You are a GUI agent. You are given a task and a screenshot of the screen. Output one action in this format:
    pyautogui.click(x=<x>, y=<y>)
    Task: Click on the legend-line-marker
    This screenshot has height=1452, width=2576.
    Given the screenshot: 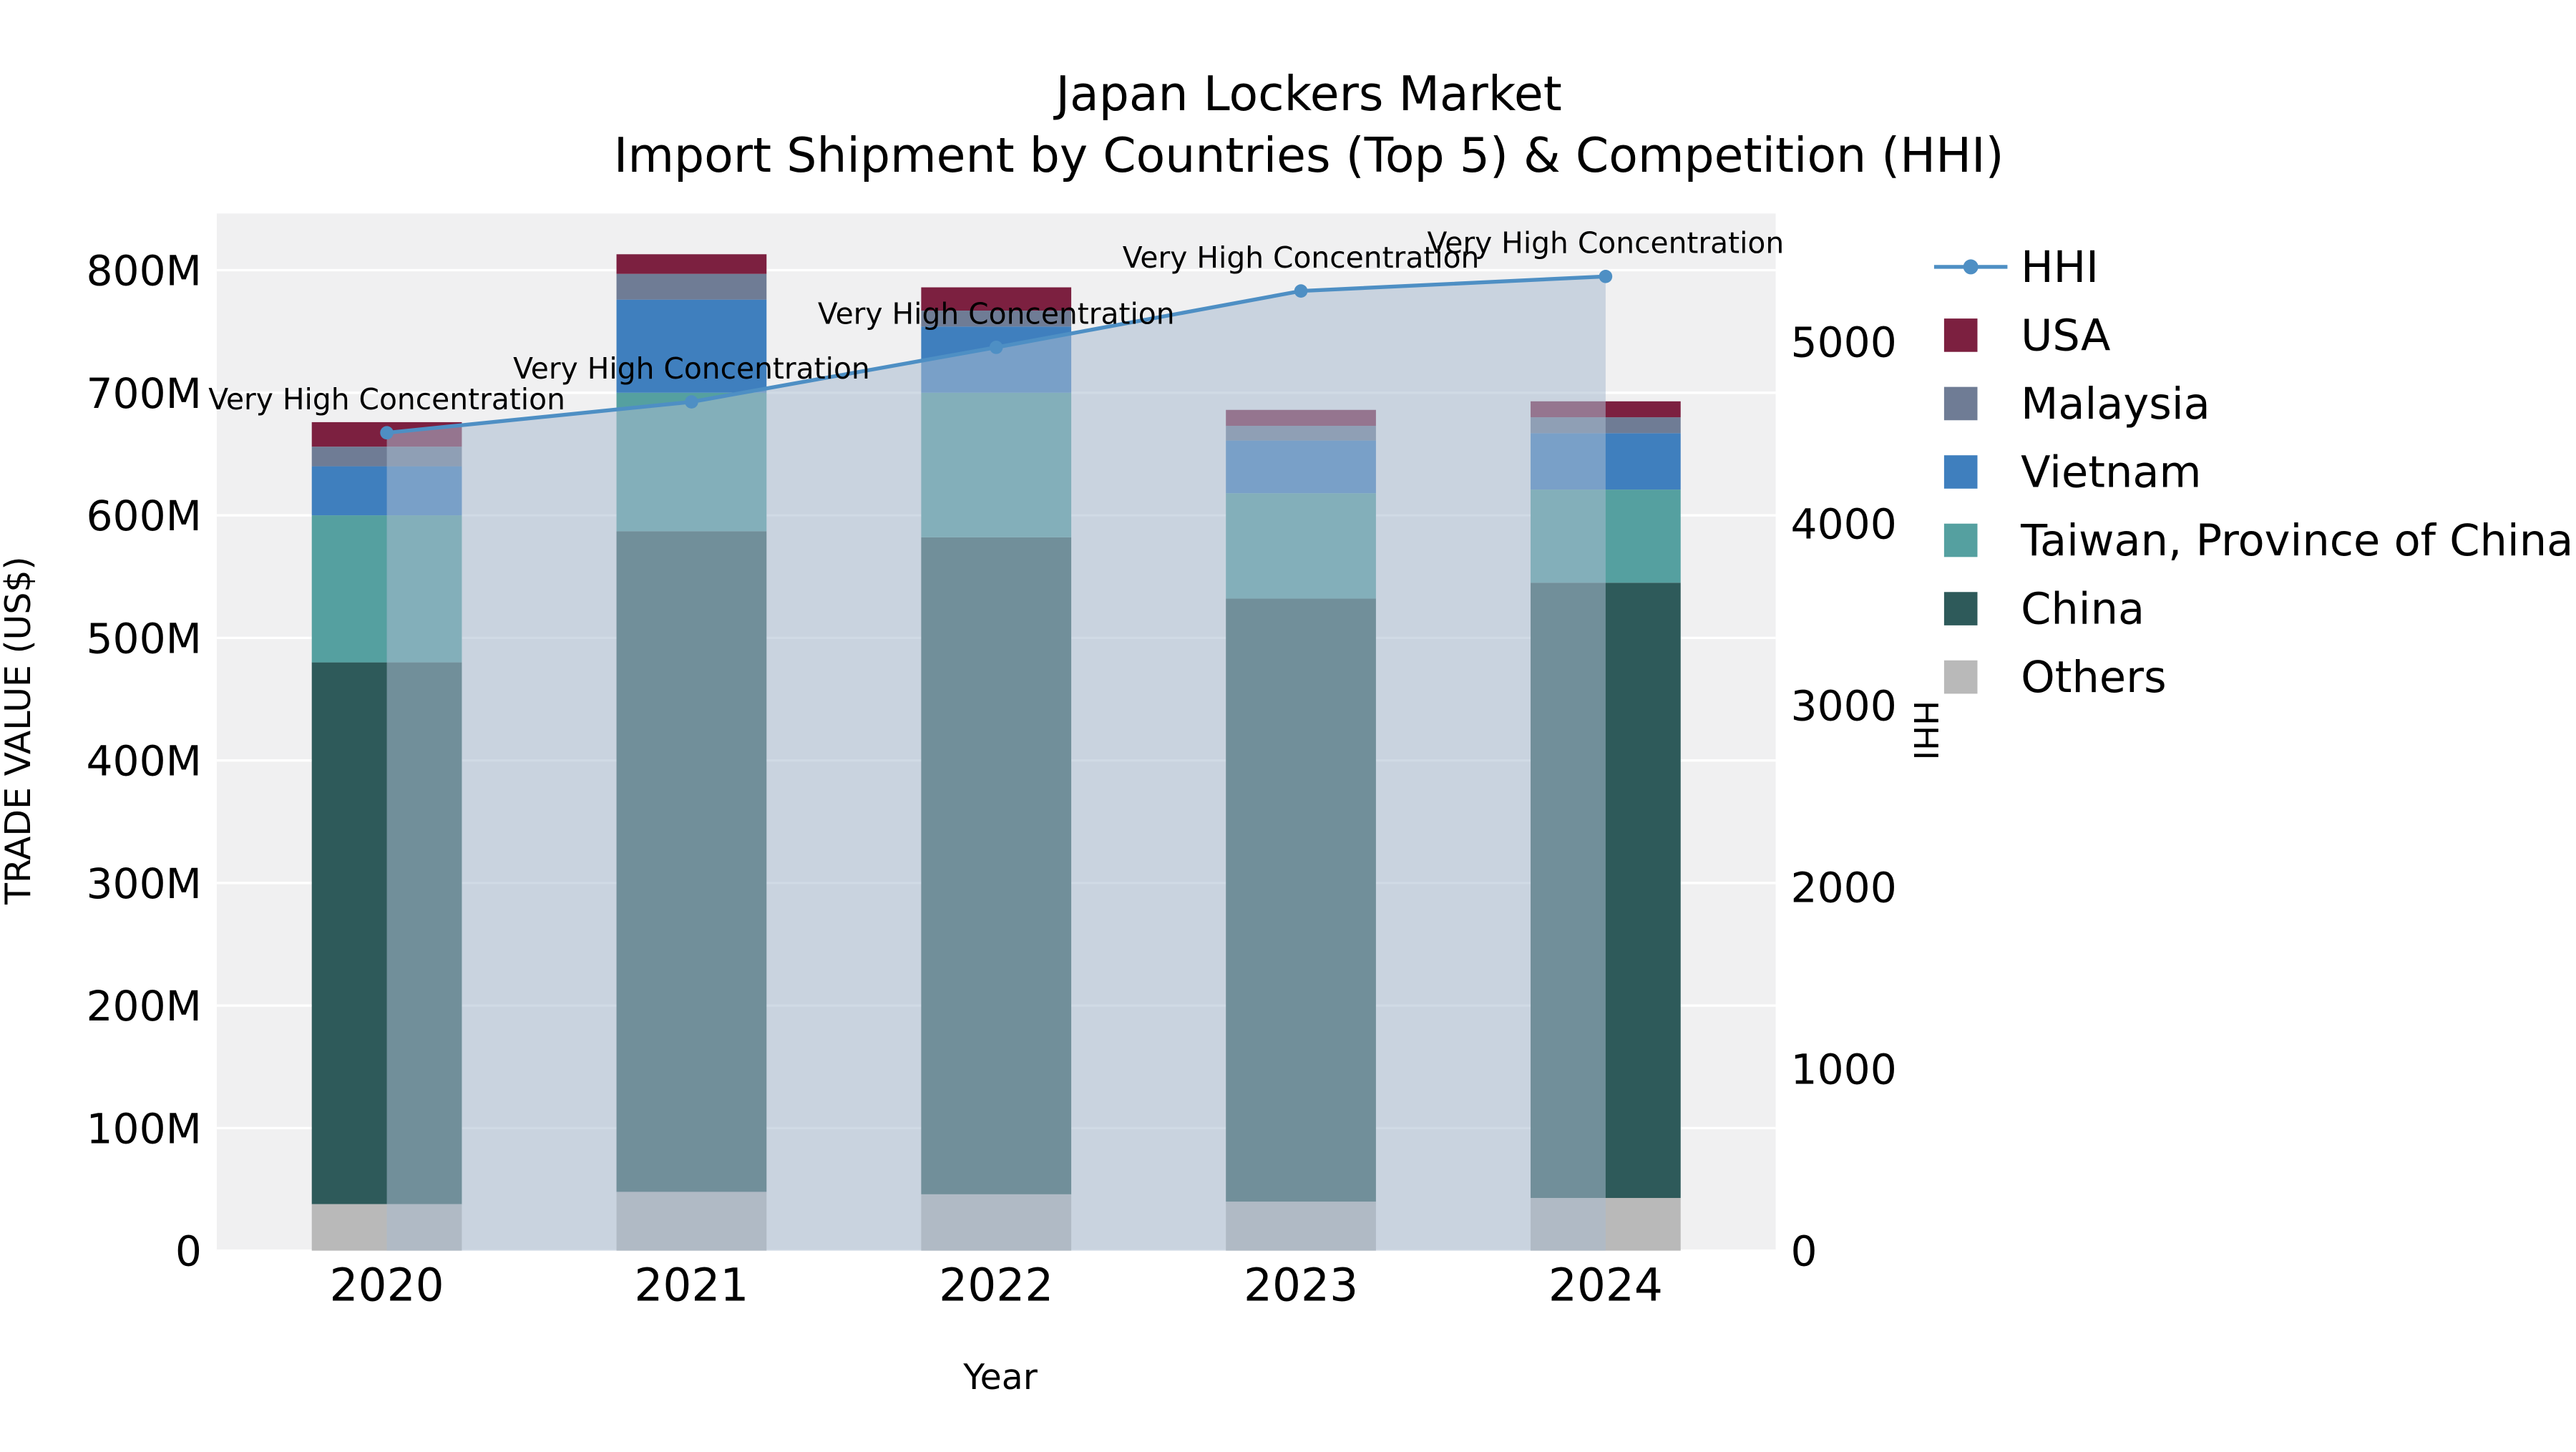 What is the action you would take?
    pyautogui.click(x=1971, y=267)
    